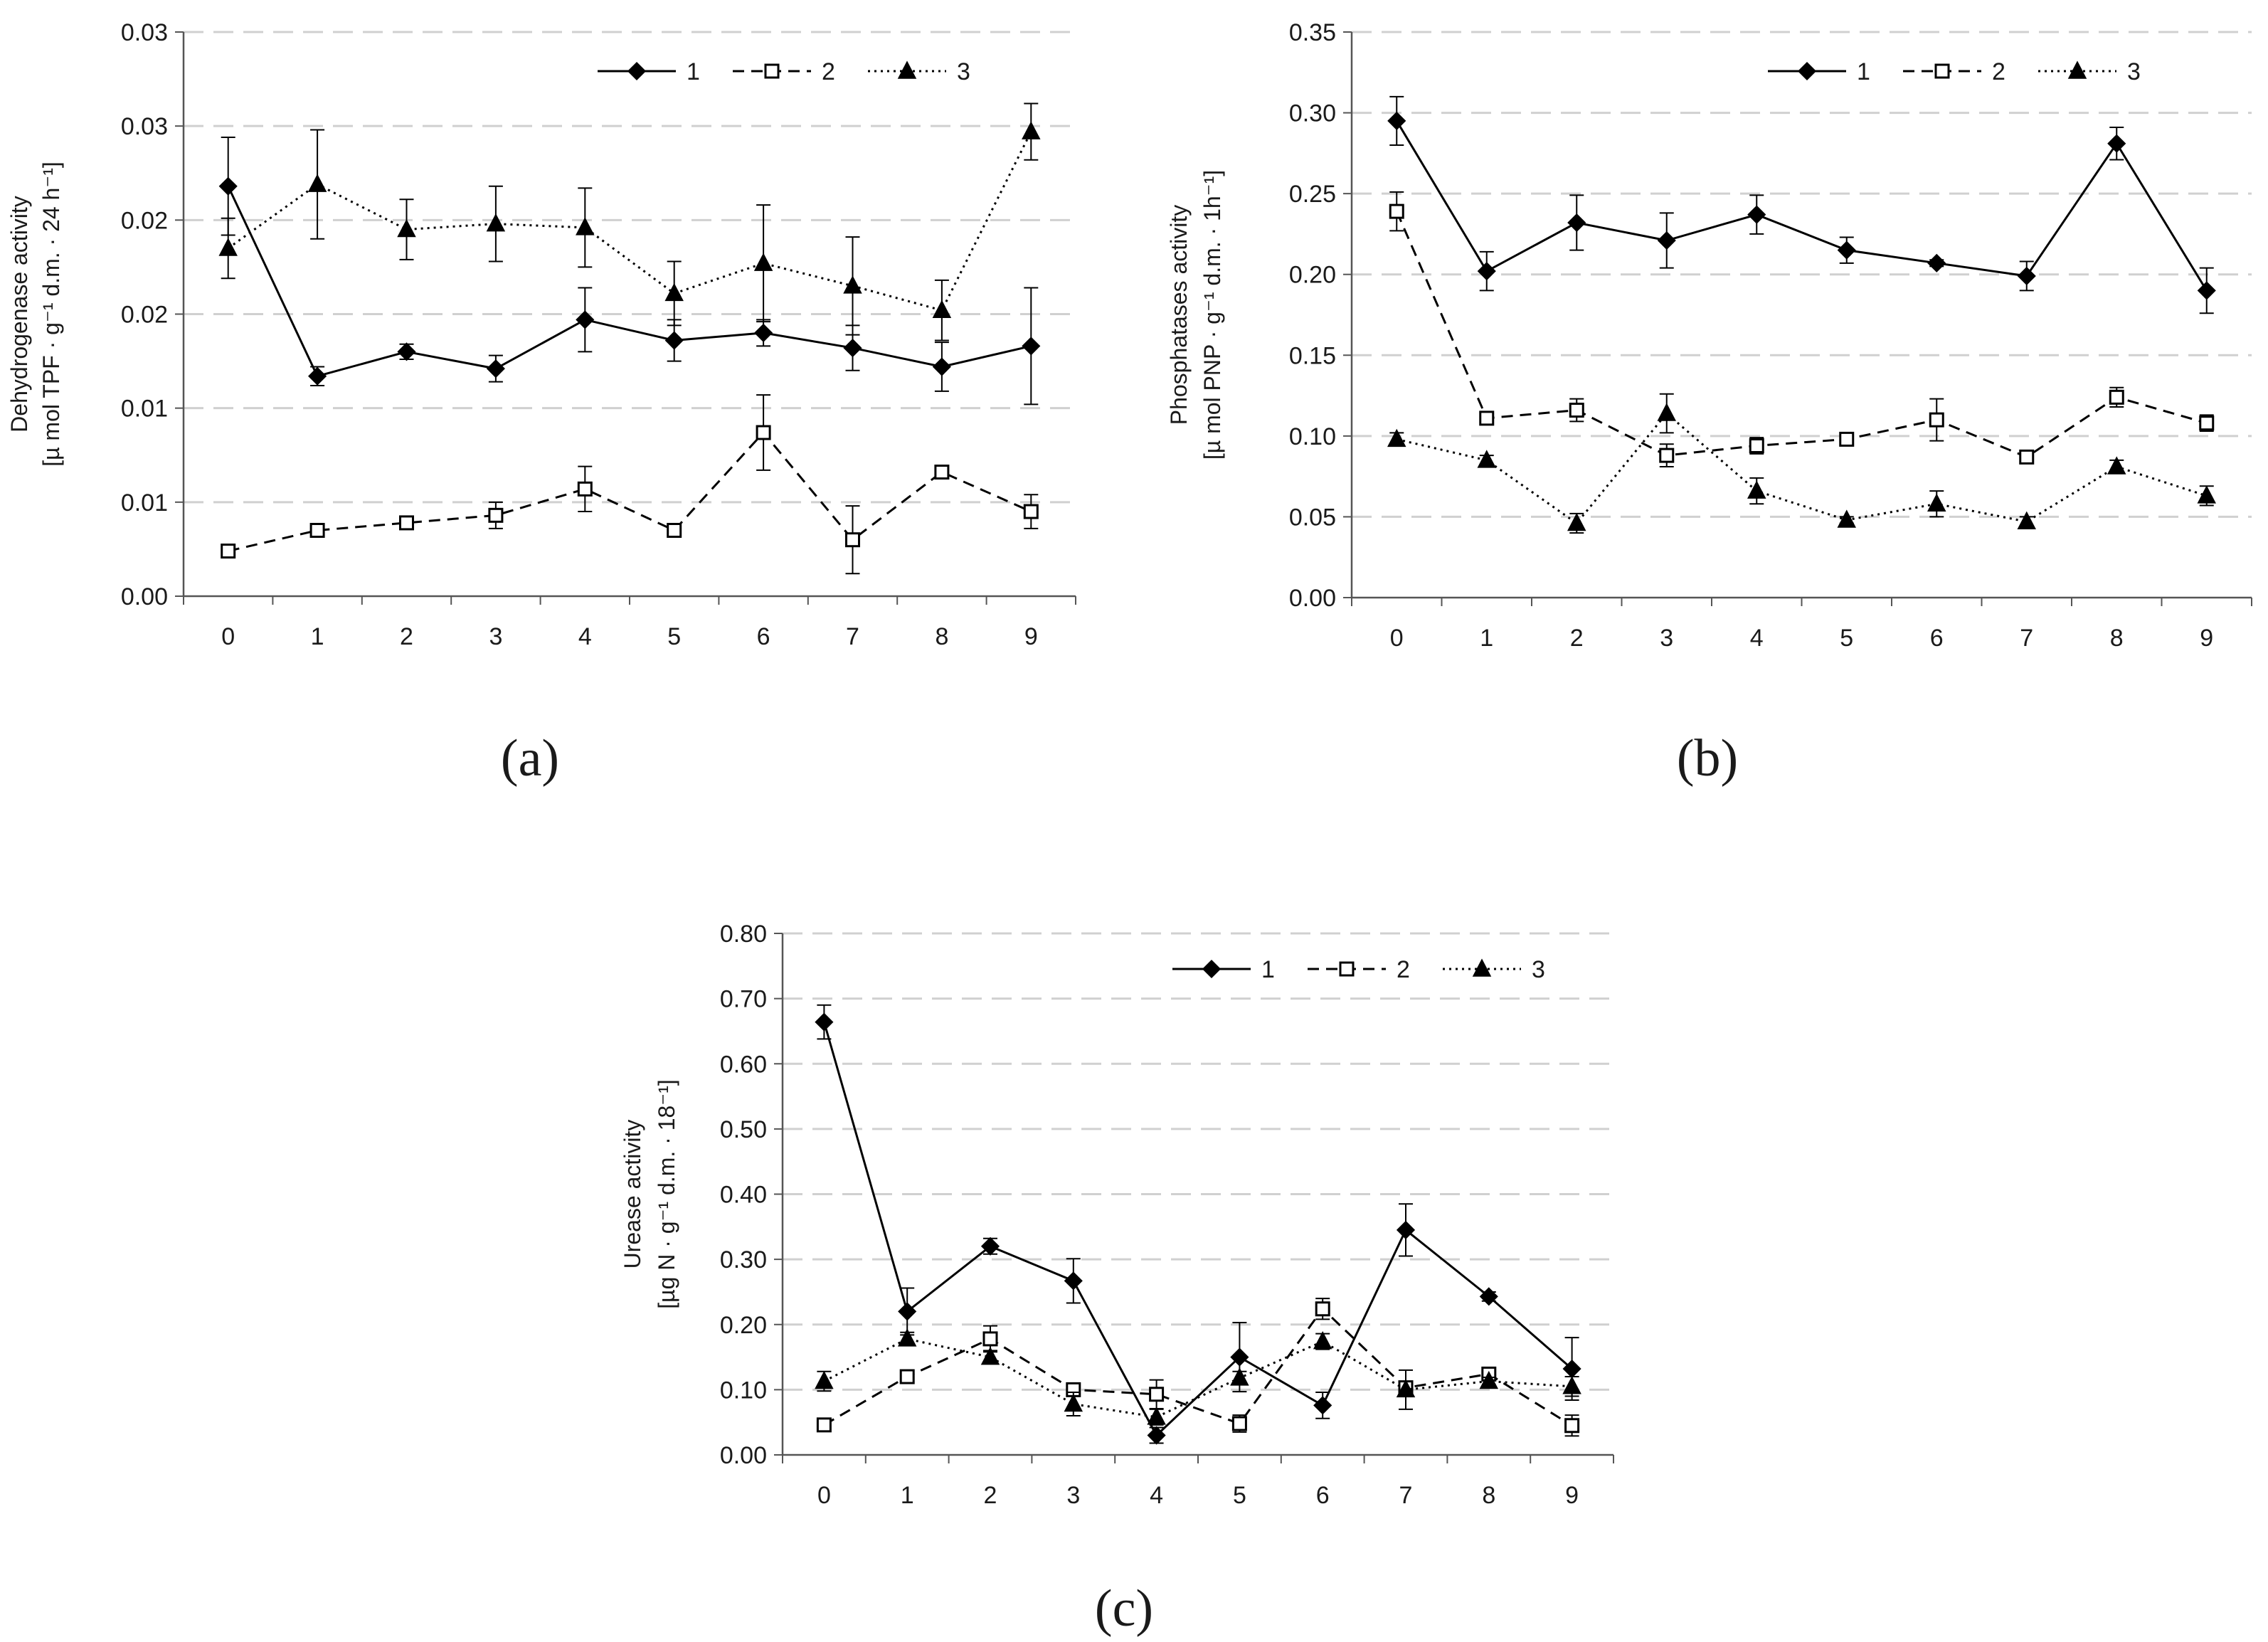  I want to click on y-tick-label: 0.10, so click(1313, 436).